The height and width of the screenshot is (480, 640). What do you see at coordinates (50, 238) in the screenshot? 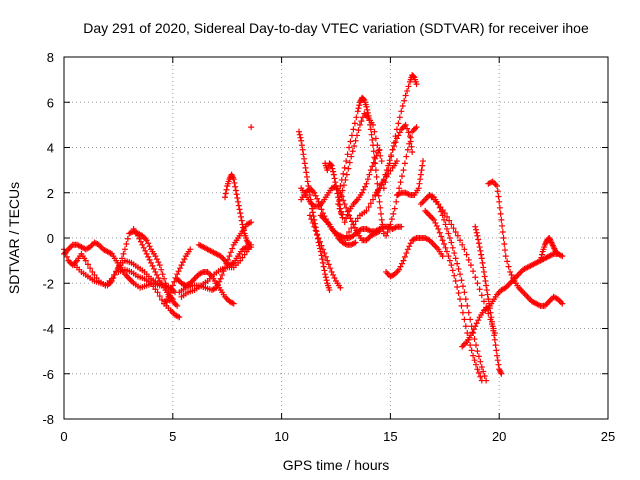
I see `y-tick-label: 0` at bounding box center [50, 238].